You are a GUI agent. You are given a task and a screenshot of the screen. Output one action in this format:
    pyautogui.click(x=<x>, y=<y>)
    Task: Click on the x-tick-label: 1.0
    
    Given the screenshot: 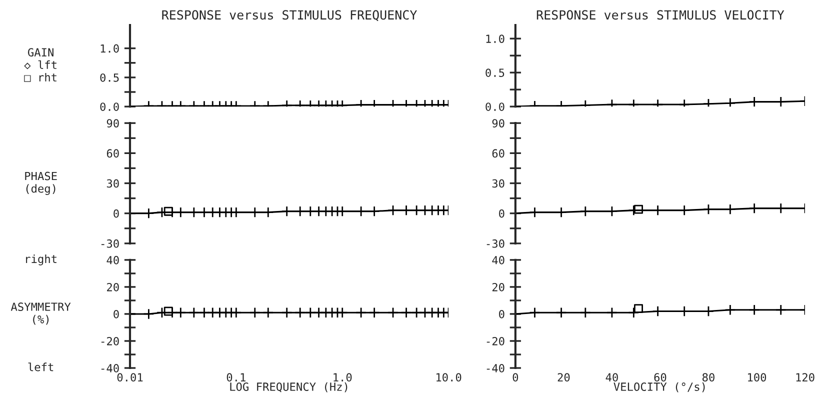 What is the action you would take?
    pyautogui.click(x=343, y=377)
    